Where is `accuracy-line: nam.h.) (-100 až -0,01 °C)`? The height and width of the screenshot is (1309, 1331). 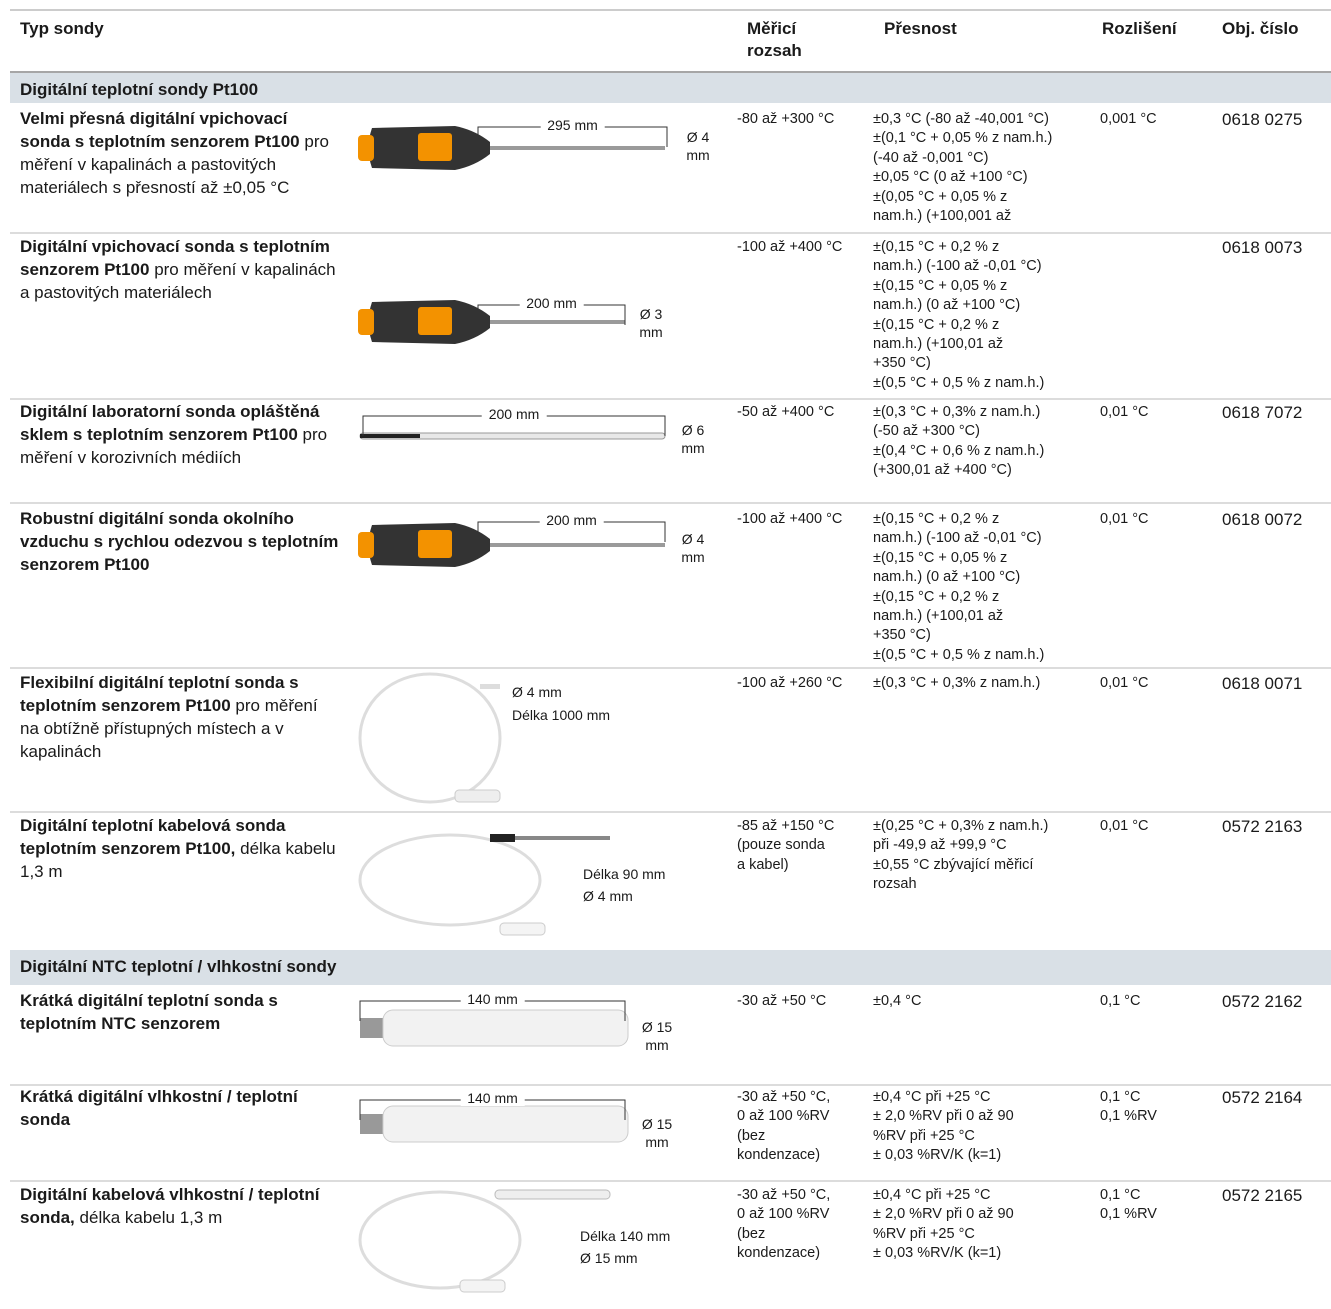
accuracy-line: nam.h.) (-100 až -0,01 °C) is located at coordinates (957, 266).